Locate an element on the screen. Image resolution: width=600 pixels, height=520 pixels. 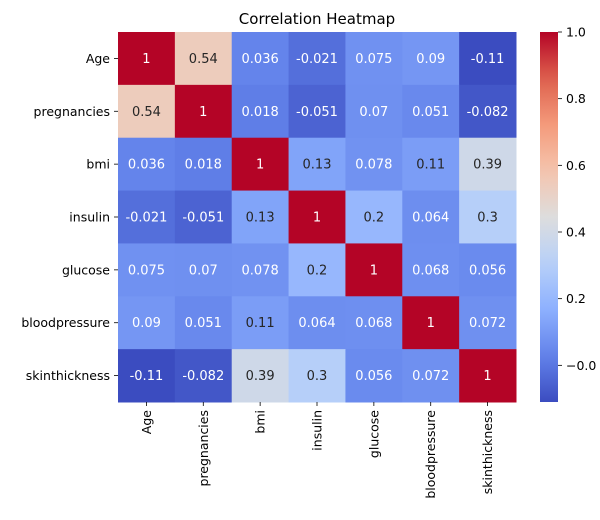
colorbar is located at coordinates (549, 217).